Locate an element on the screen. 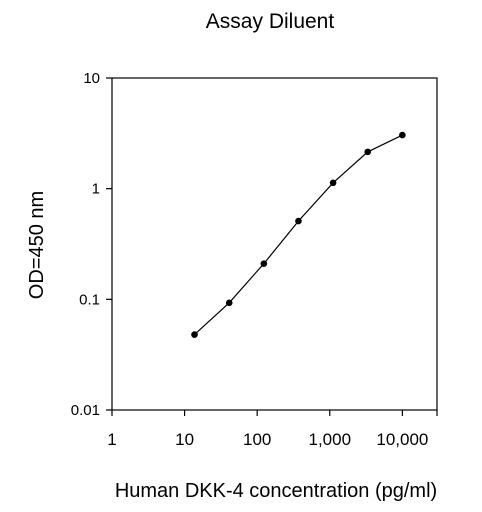 The image size is (482, 512). x-tick-label: 1,000 is located at coordinates (330, 439).